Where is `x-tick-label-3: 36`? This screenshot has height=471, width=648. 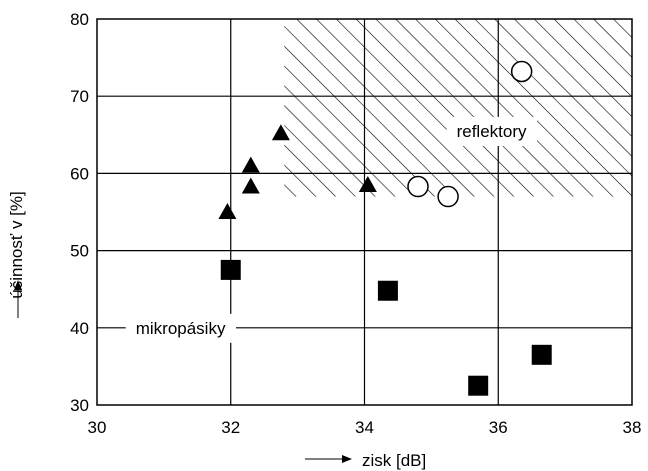
x-tick-label-3: 36 is located at coordinates (498, 427).